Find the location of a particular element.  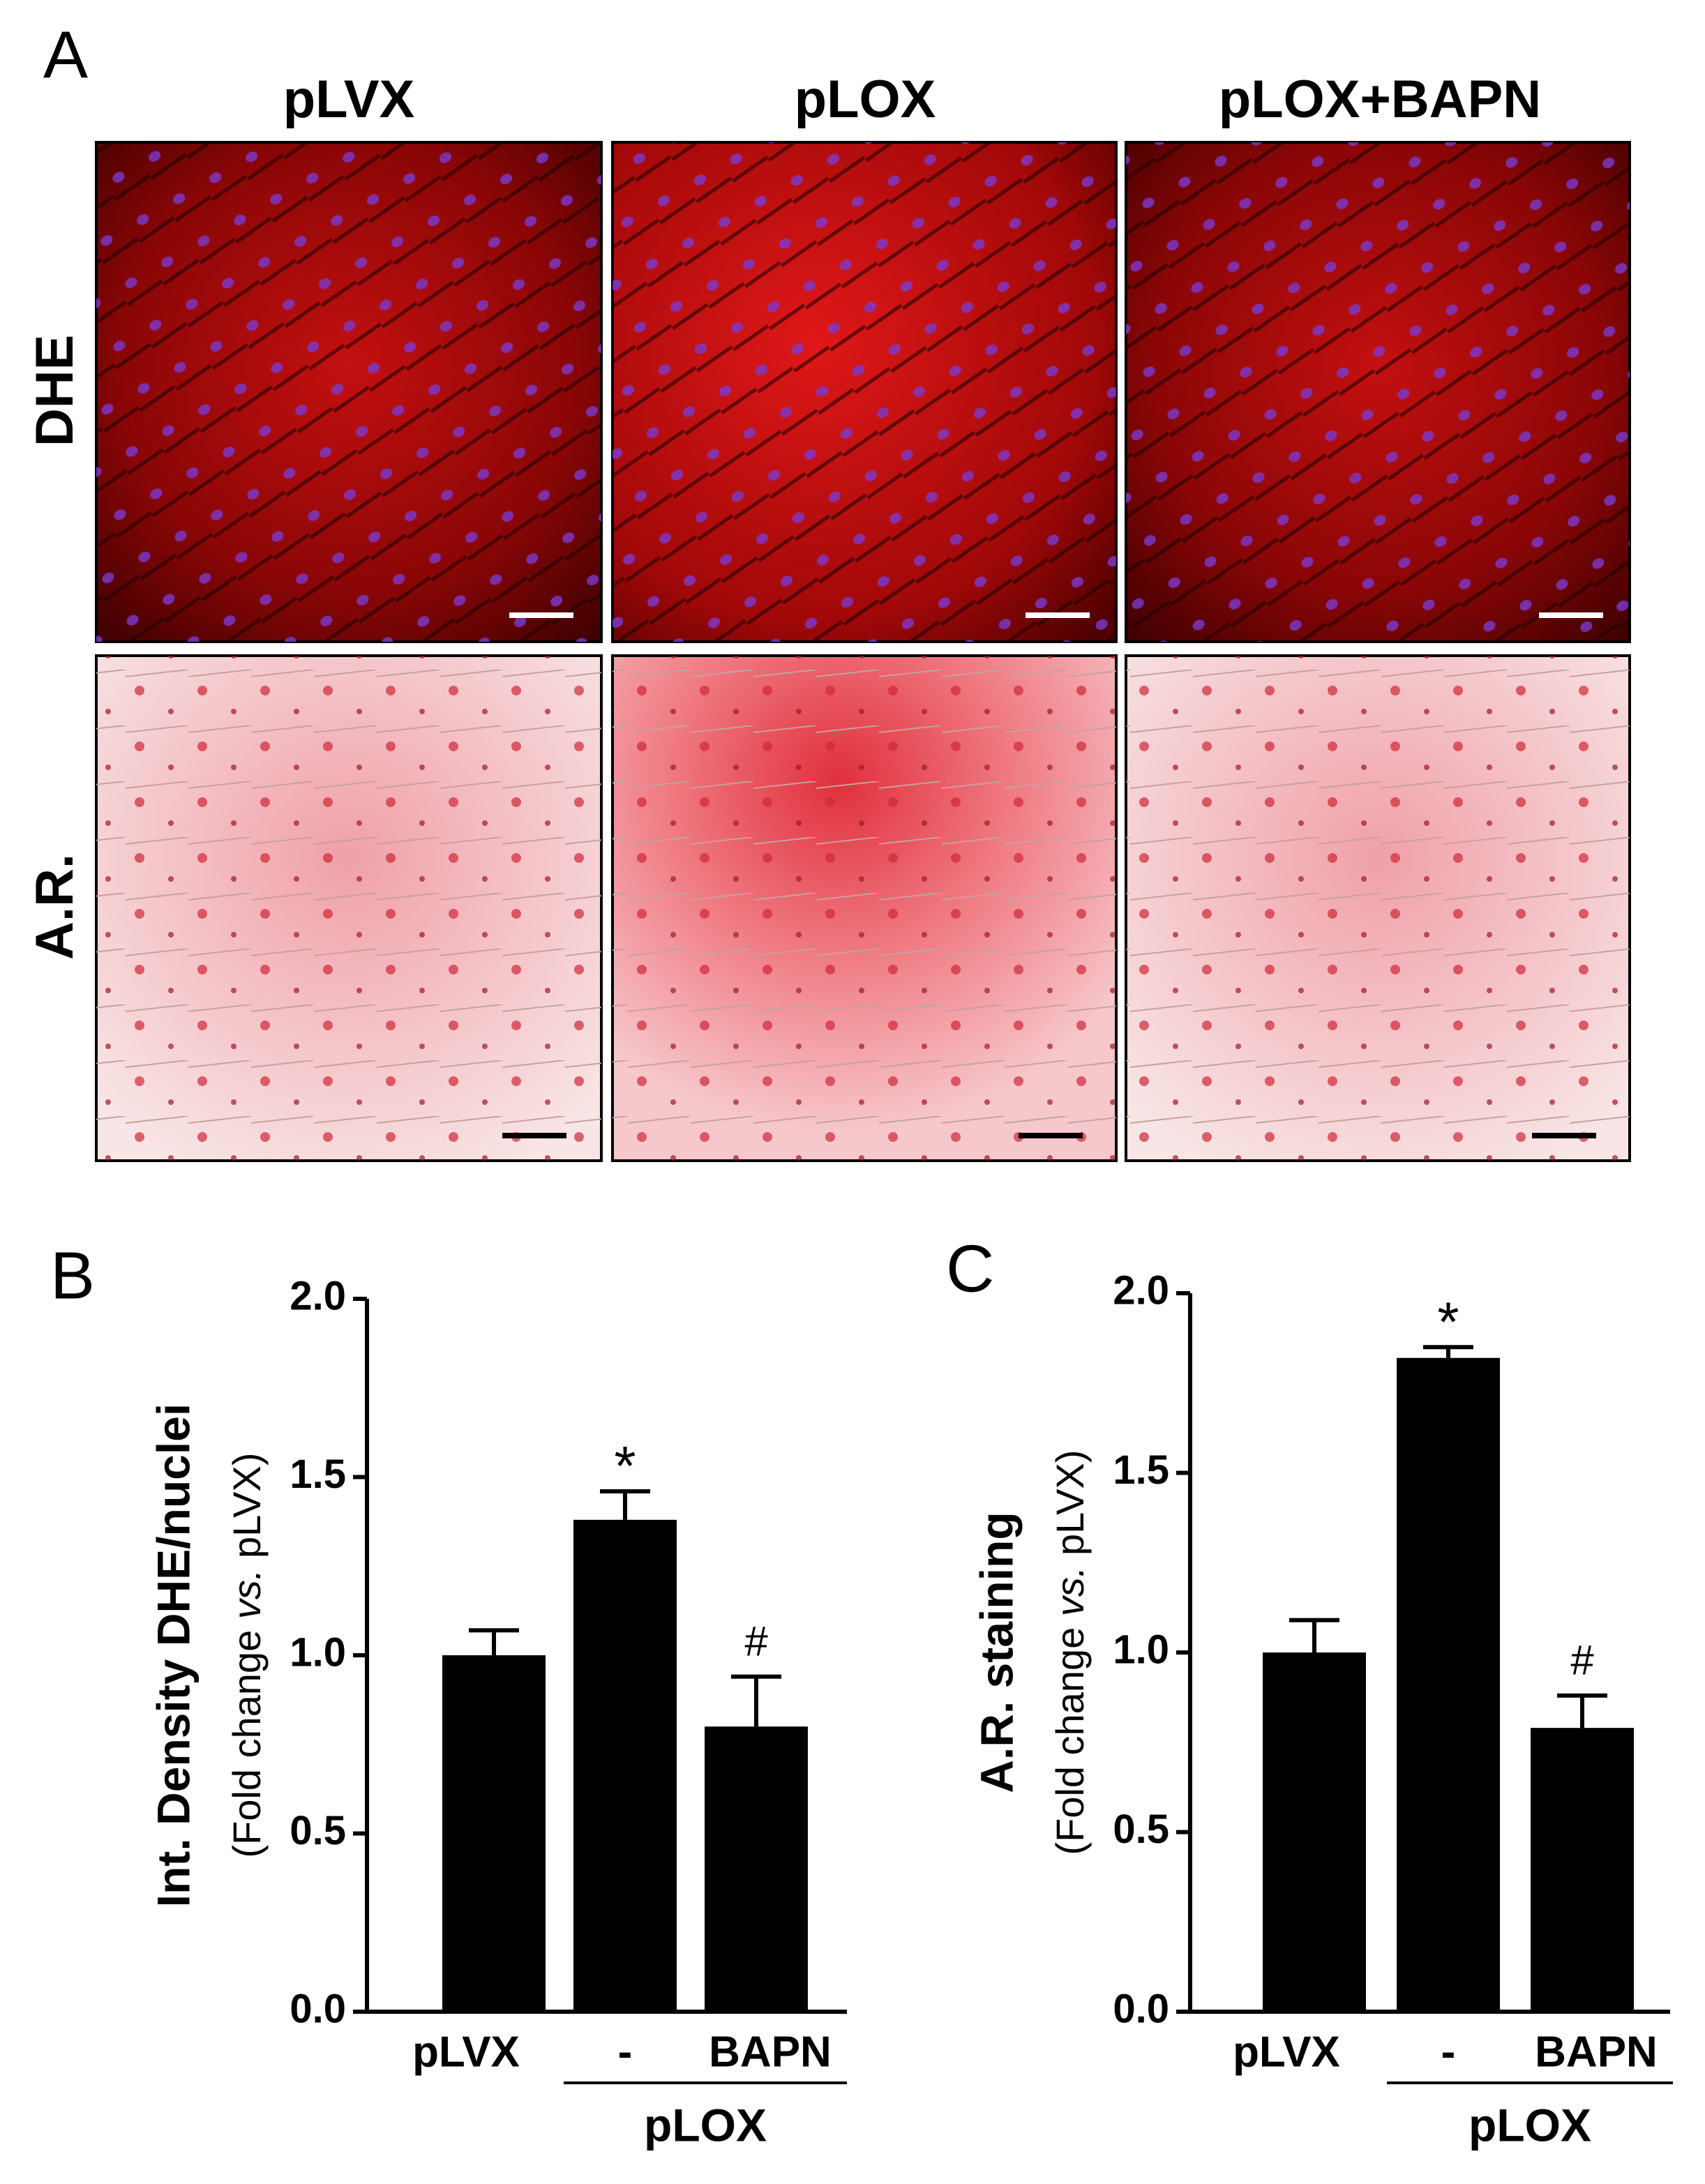

column-label: pLOX is located at coordinates (865, 99).